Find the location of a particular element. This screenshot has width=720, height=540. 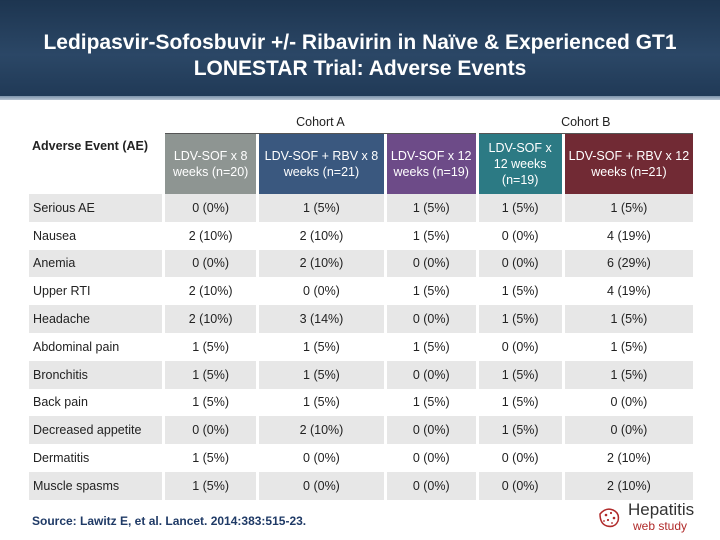

logo-word-hepatitis: Hepatitis is located at coordinates (661, 509).